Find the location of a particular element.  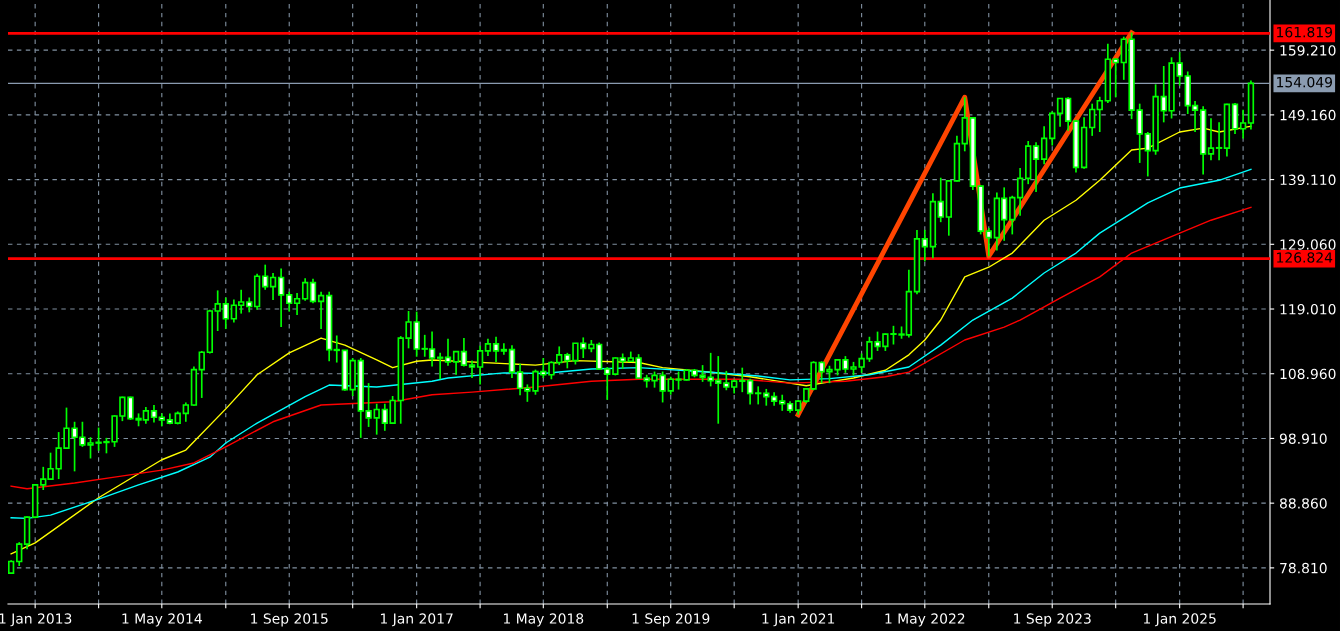

y-tick-label: 108.960 is located at coordinates (1308, 374).